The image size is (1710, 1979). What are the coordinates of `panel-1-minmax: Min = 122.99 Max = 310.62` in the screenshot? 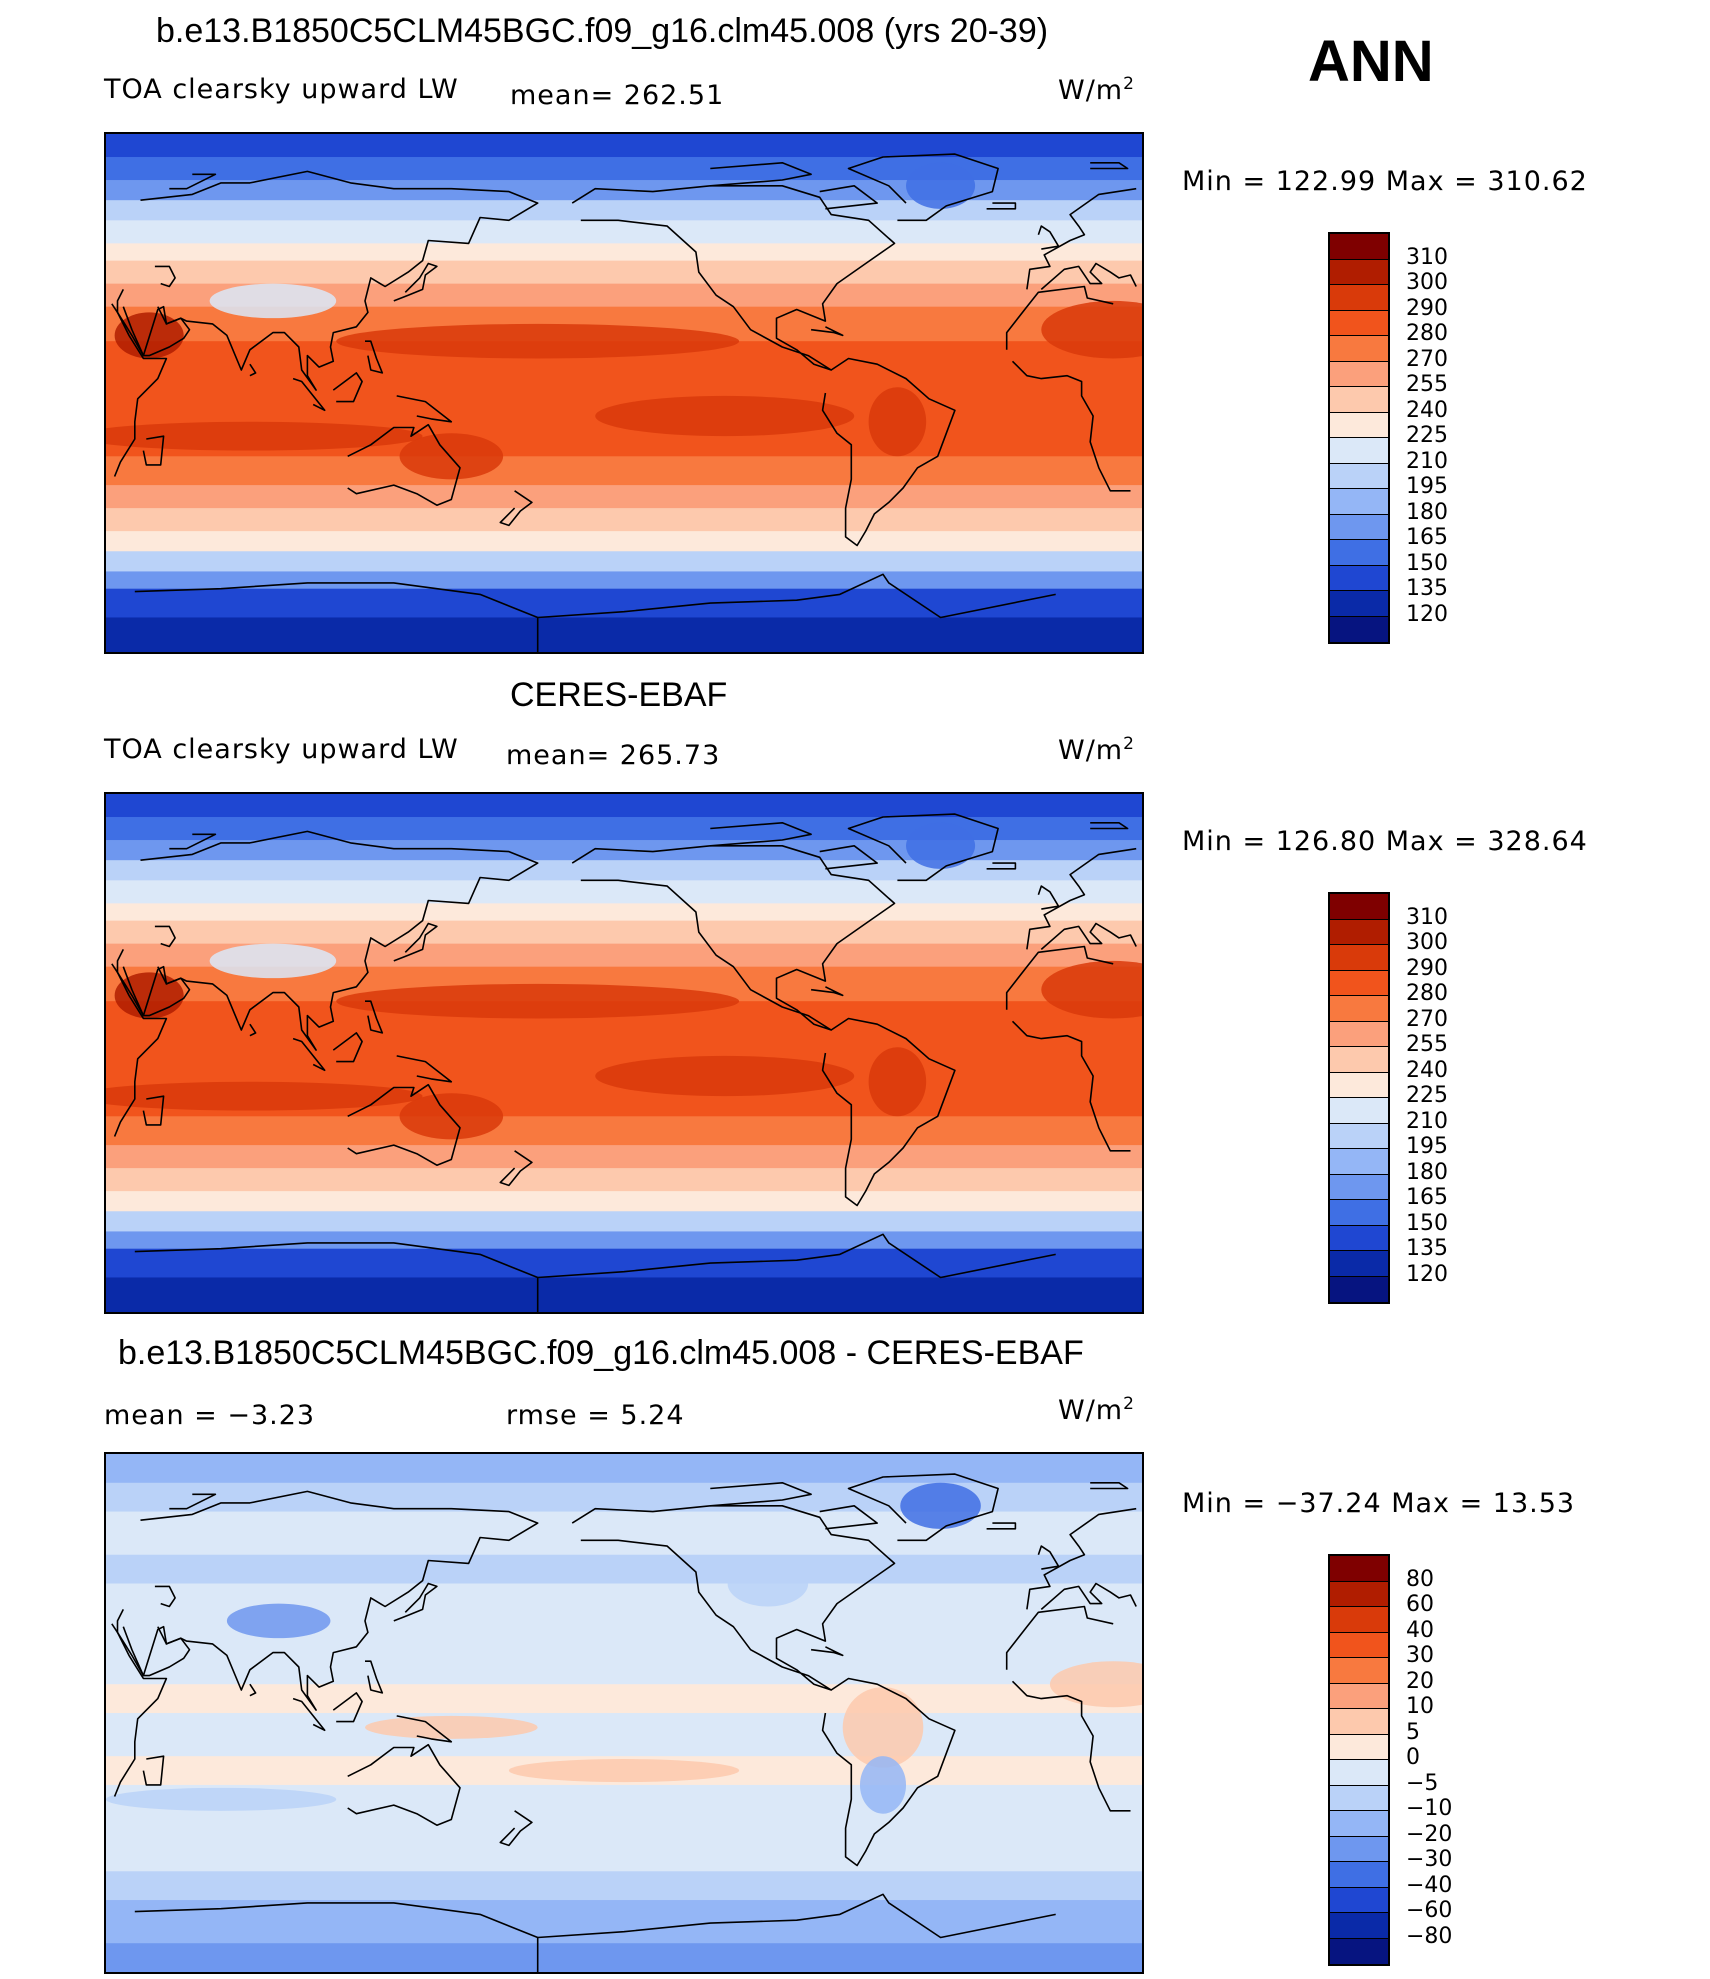 It's located at (1385, 181).